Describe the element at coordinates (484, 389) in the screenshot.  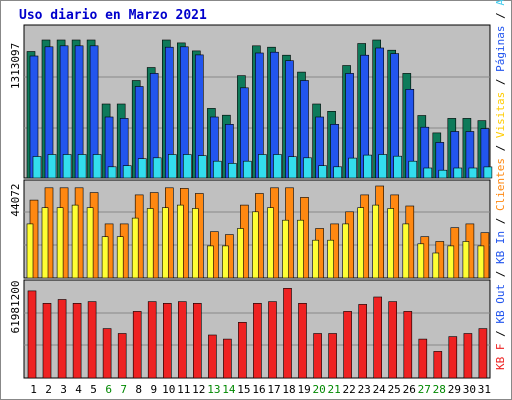
I see `x-tick-label: 31` at that location.